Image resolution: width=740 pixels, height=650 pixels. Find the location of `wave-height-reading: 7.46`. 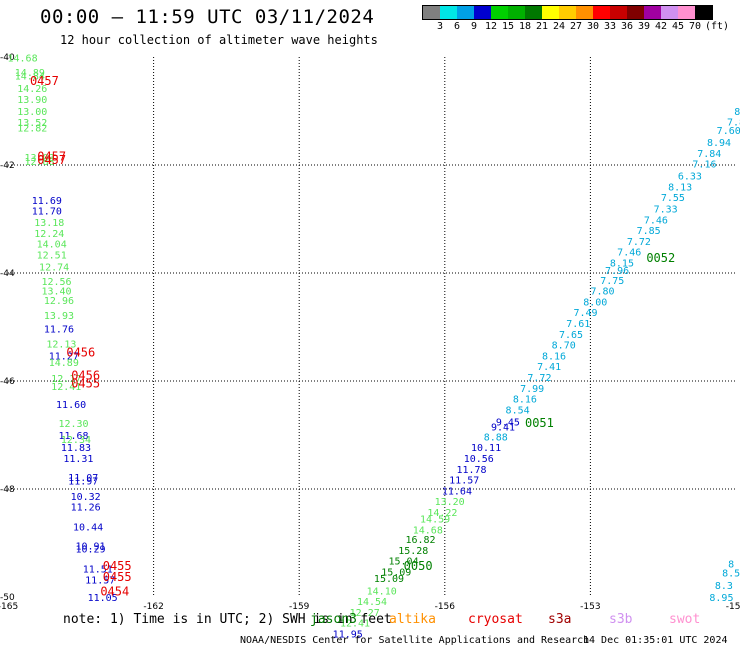

wave-height-reading: 7.46 is located at coordinates (629, 253).